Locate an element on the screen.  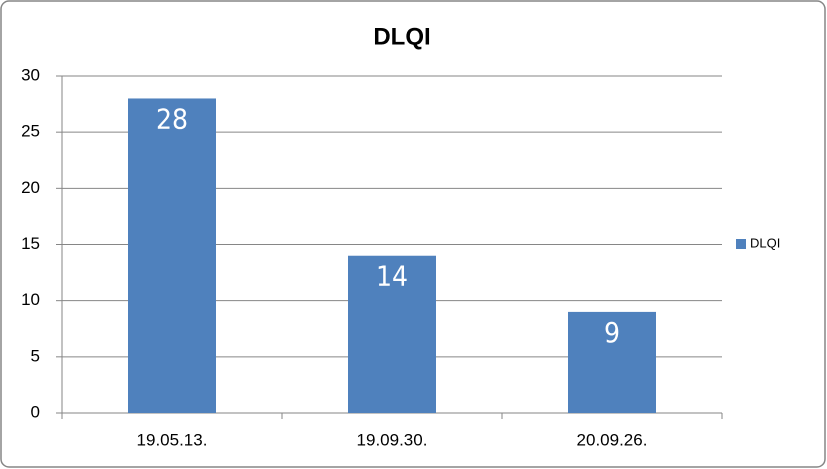
x-tick-label: 19.05.13. is located at coordinates (172, 439).